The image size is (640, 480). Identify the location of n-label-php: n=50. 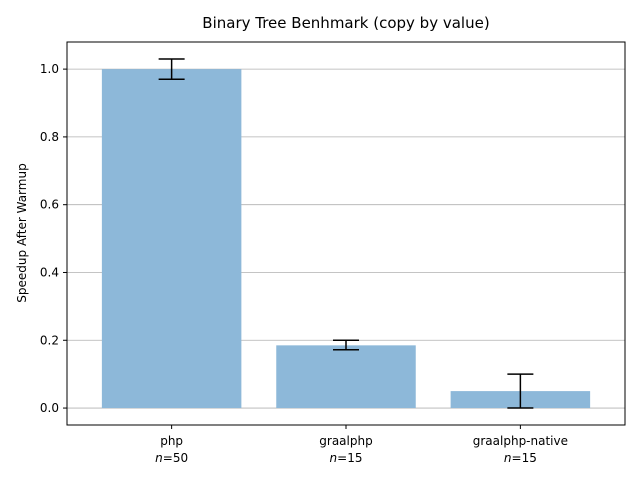
(171, 458).